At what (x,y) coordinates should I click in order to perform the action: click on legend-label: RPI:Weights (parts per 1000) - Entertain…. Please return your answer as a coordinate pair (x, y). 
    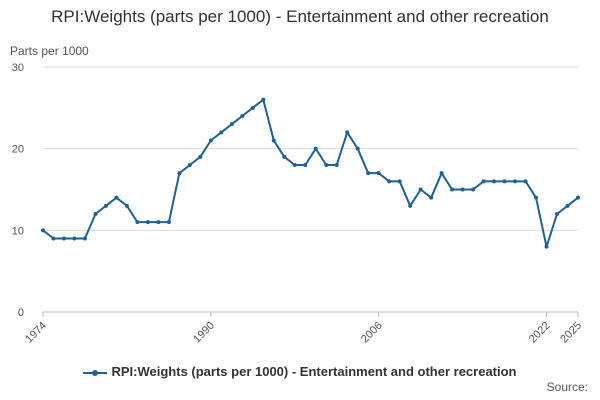
    Looking at the image, I should click on (314, 371).